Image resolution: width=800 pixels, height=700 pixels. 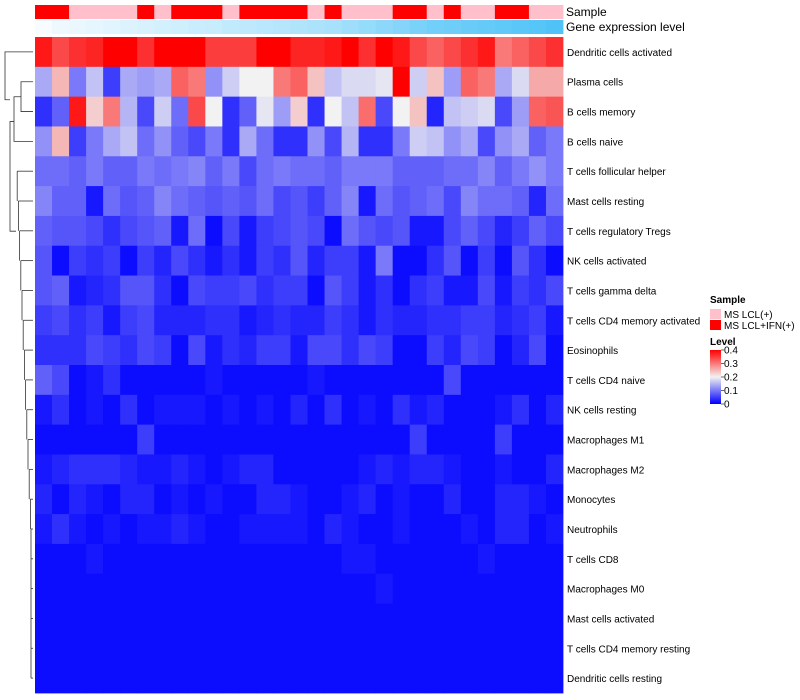 I want to click on level-tick-label: 0.1, so click(x=731, y=391).